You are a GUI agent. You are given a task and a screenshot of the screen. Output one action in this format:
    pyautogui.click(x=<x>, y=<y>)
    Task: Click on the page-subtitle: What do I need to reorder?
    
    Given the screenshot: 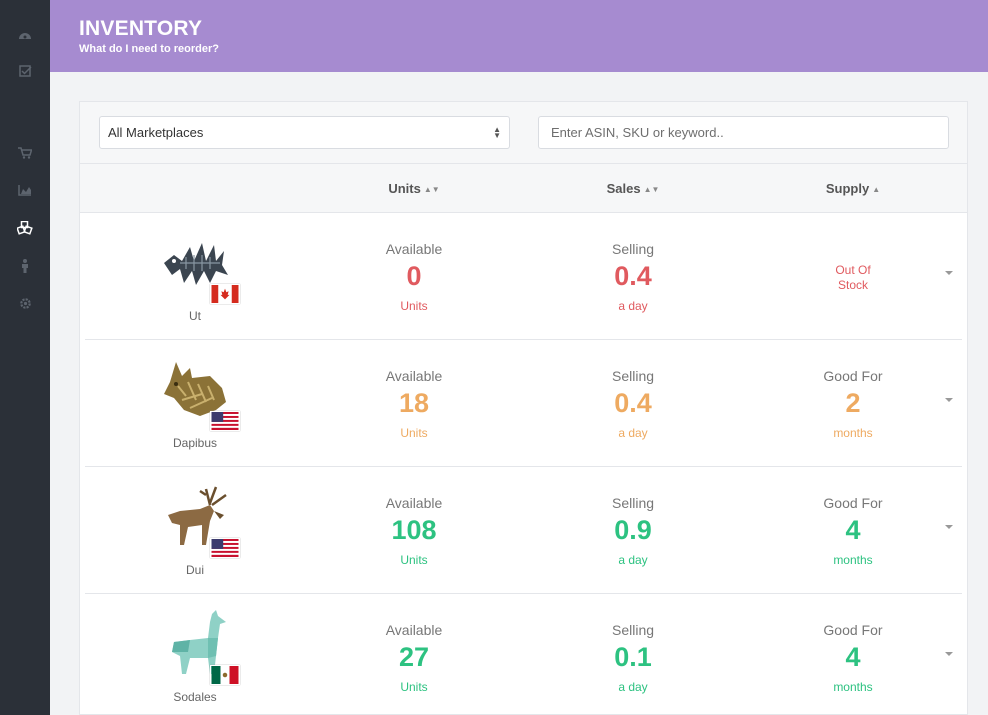 What is the action you would take?
    pyautogui.click(x=149, y=49)
    